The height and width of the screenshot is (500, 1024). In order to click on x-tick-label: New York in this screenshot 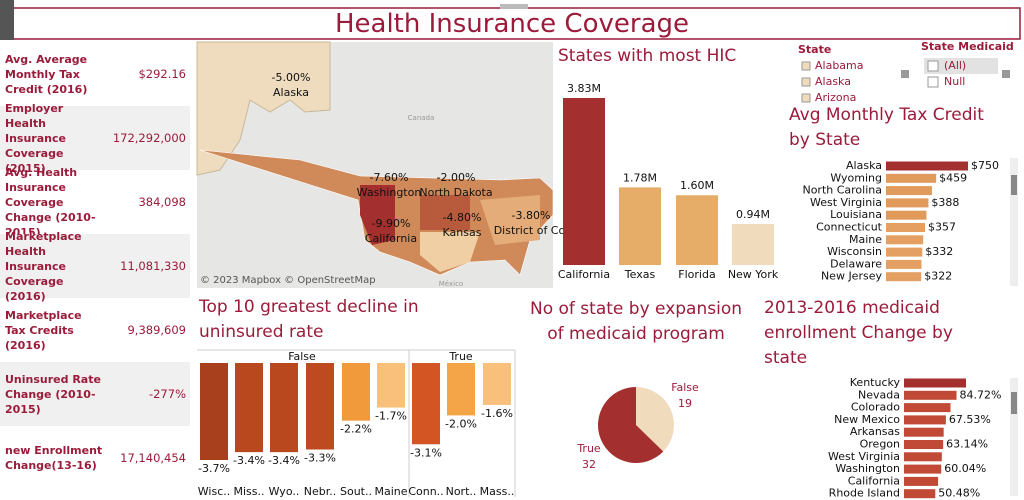, I will do `click(753, 274)`.